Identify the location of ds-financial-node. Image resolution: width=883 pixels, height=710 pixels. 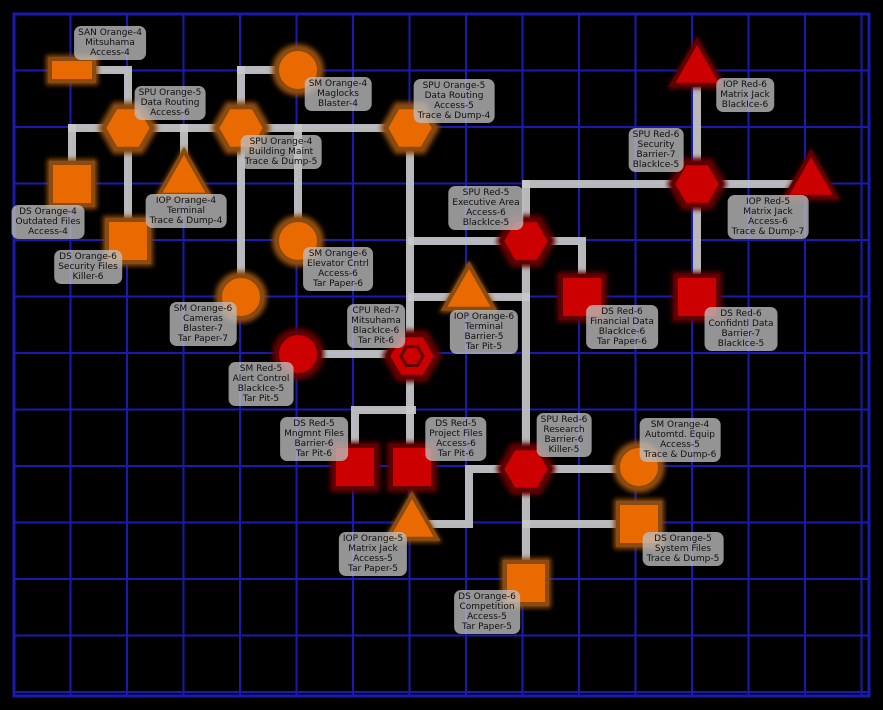
(582, 297).